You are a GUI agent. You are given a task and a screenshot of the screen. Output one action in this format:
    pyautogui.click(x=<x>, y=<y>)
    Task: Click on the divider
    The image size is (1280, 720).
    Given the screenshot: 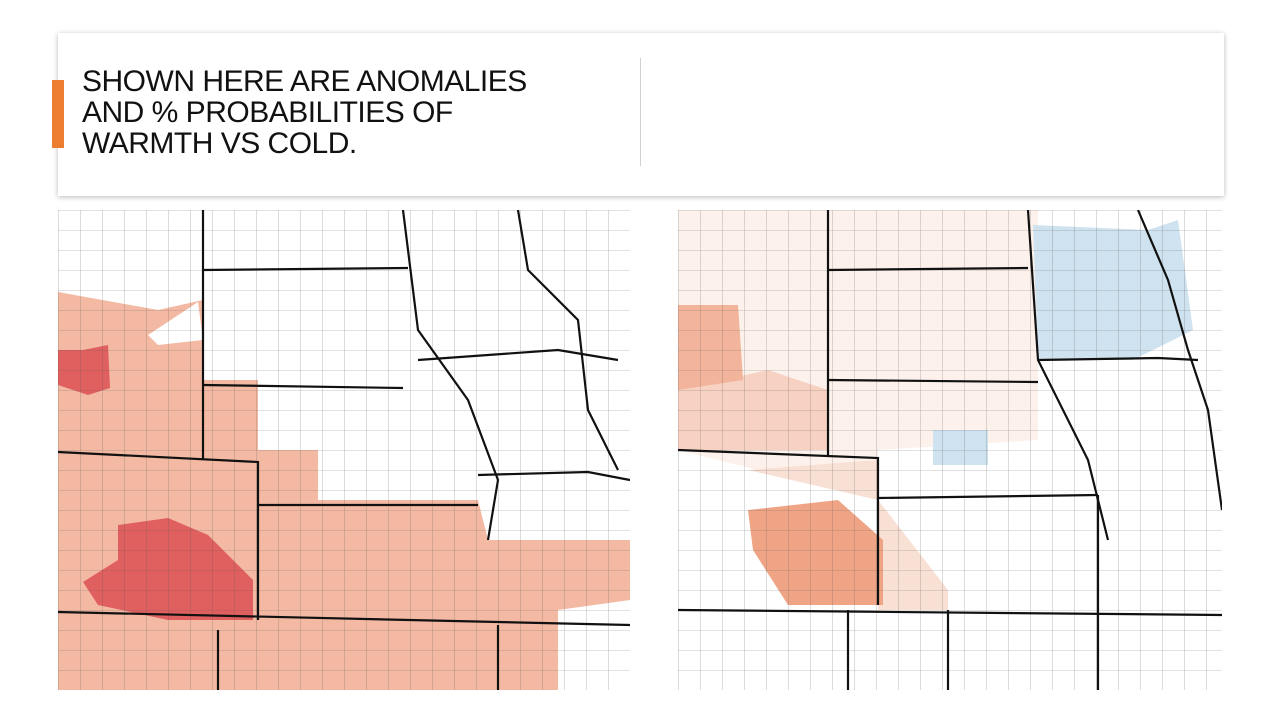 What is the action you would take?
    pyautogui.click(x=640, y=112)
    